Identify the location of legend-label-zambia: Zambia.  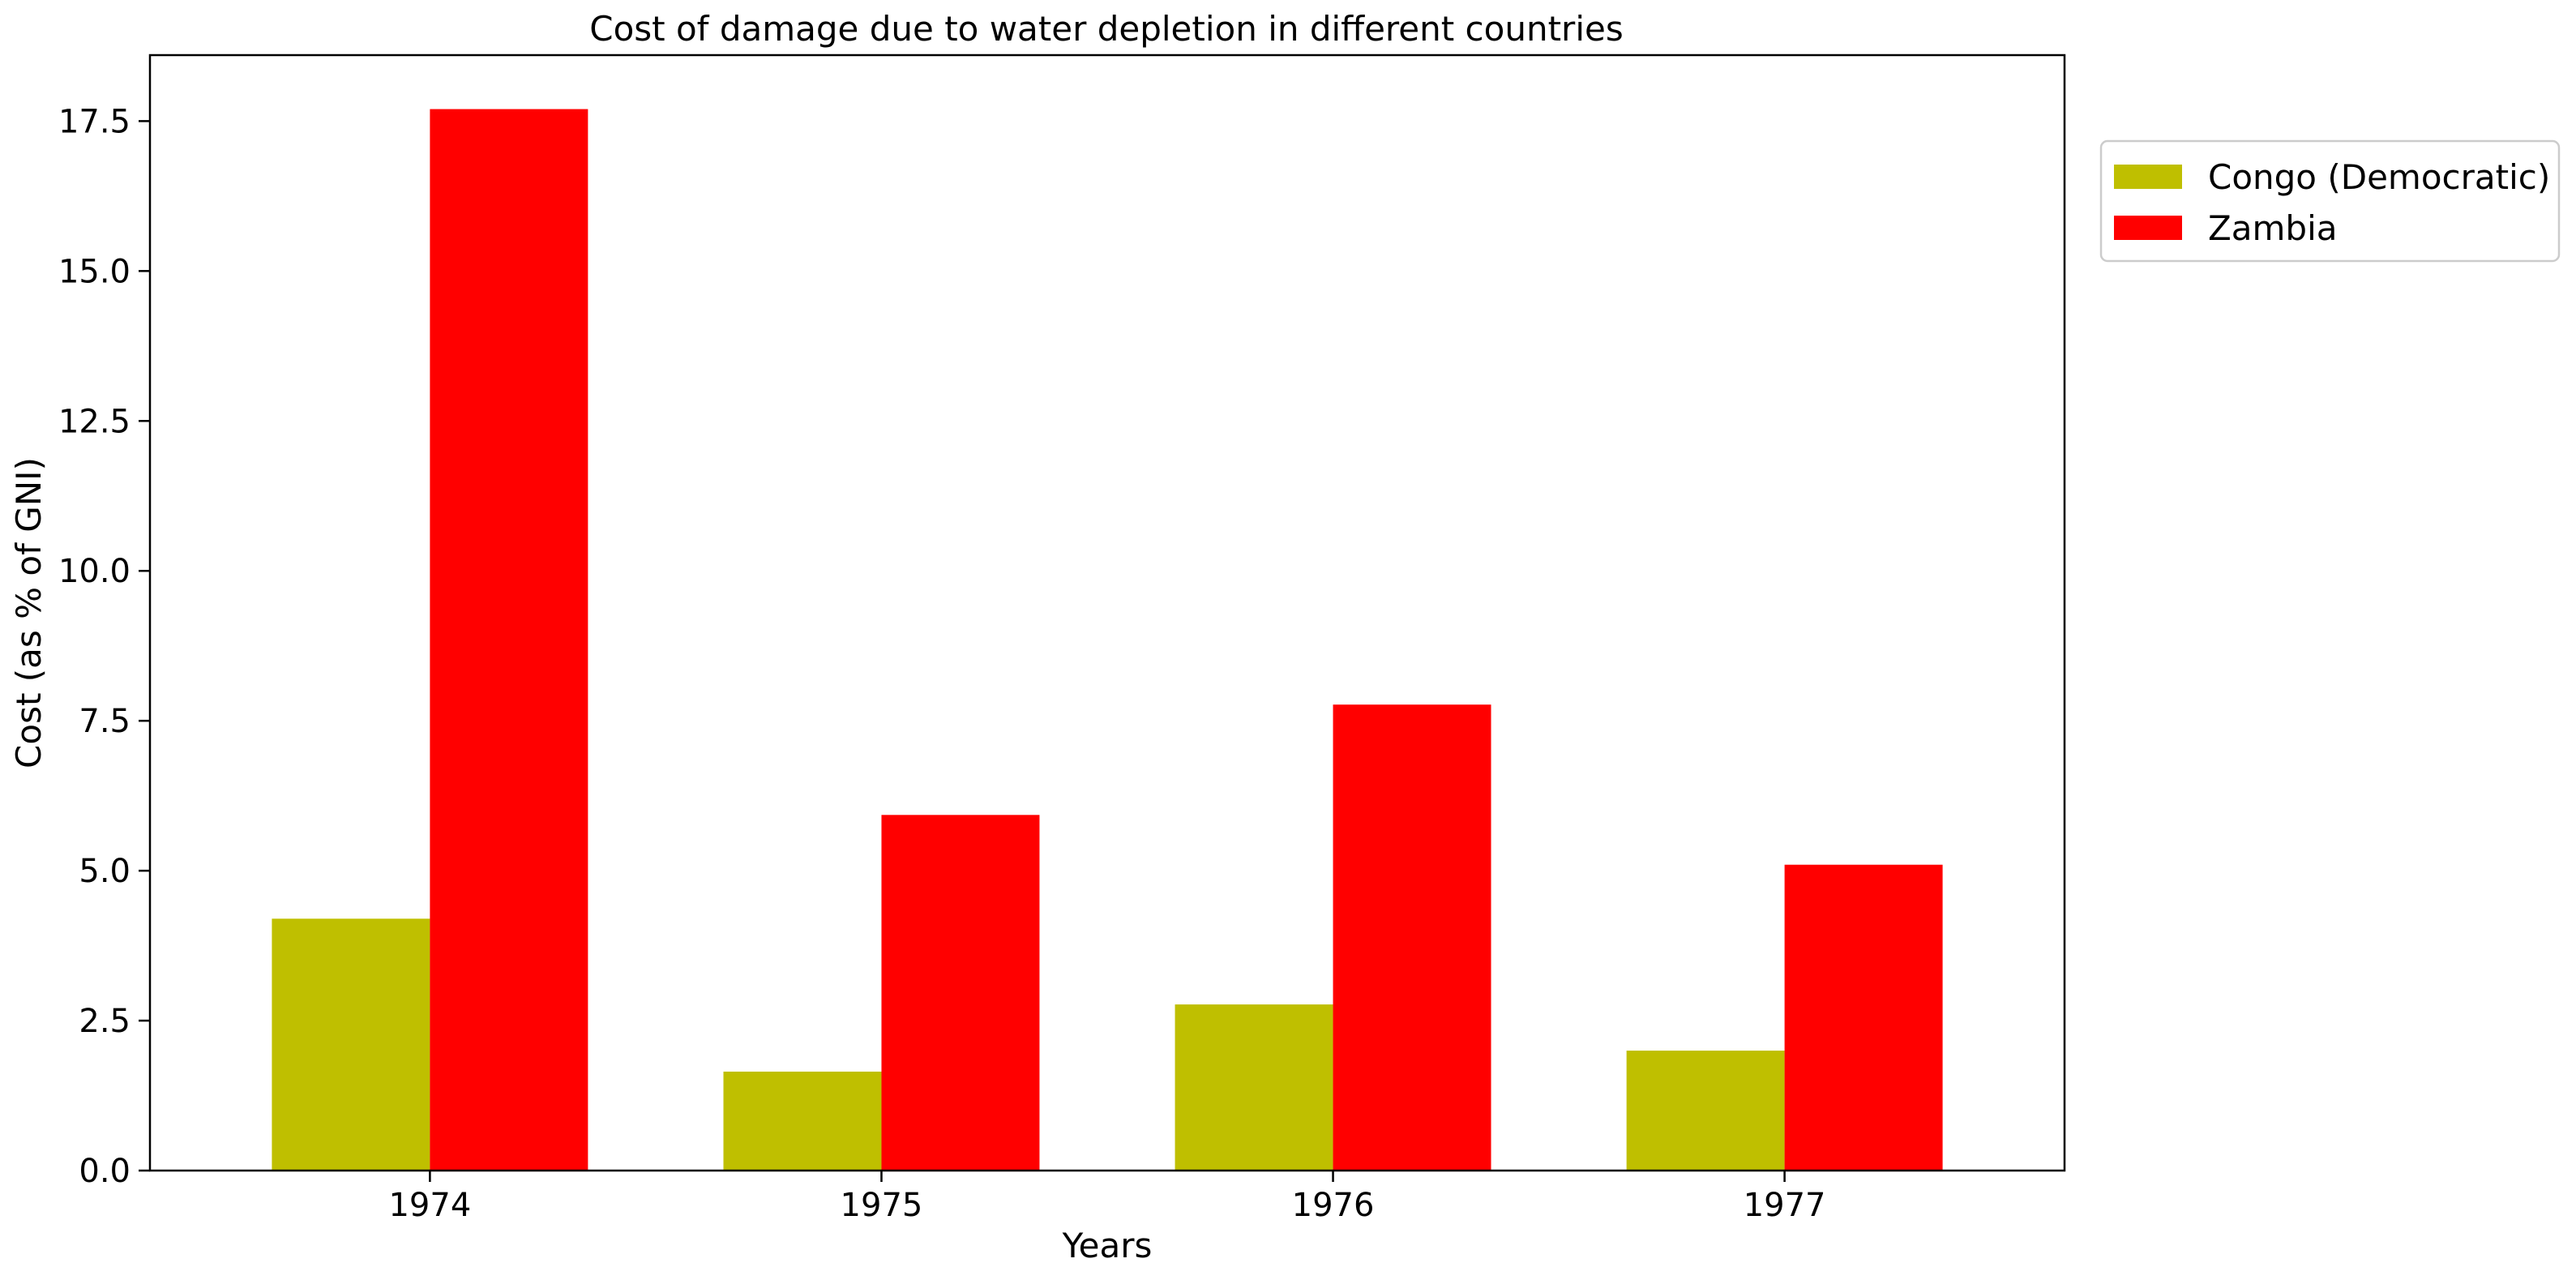
(2273, 228).